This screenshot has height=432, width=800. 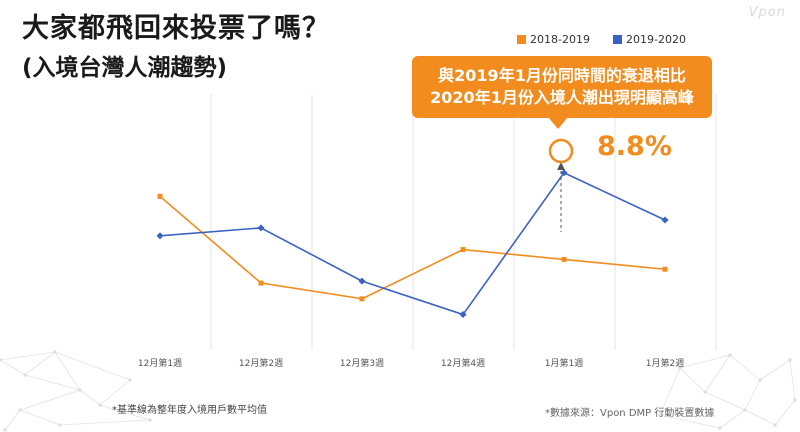 I want to click on arrow-head-icon, so click(x=561, y=166).